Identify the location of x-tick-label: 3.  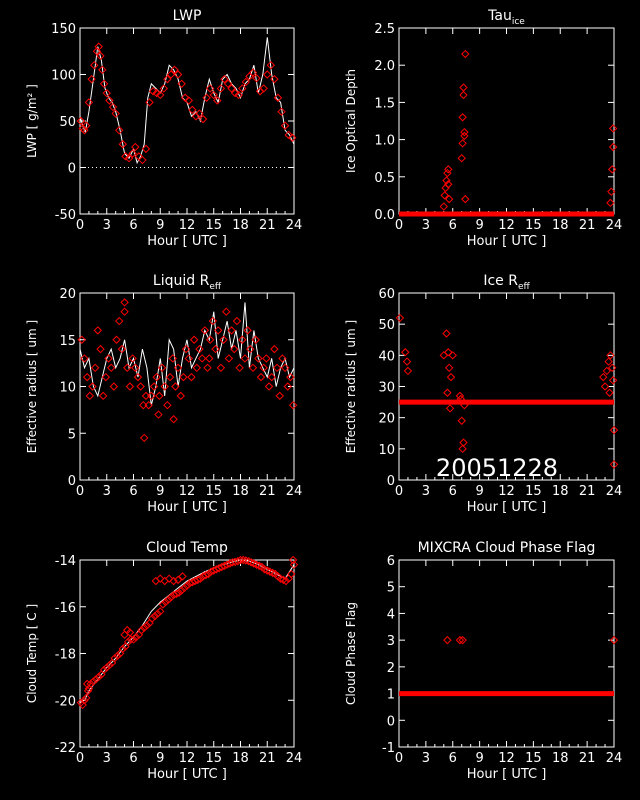
(107, 758).